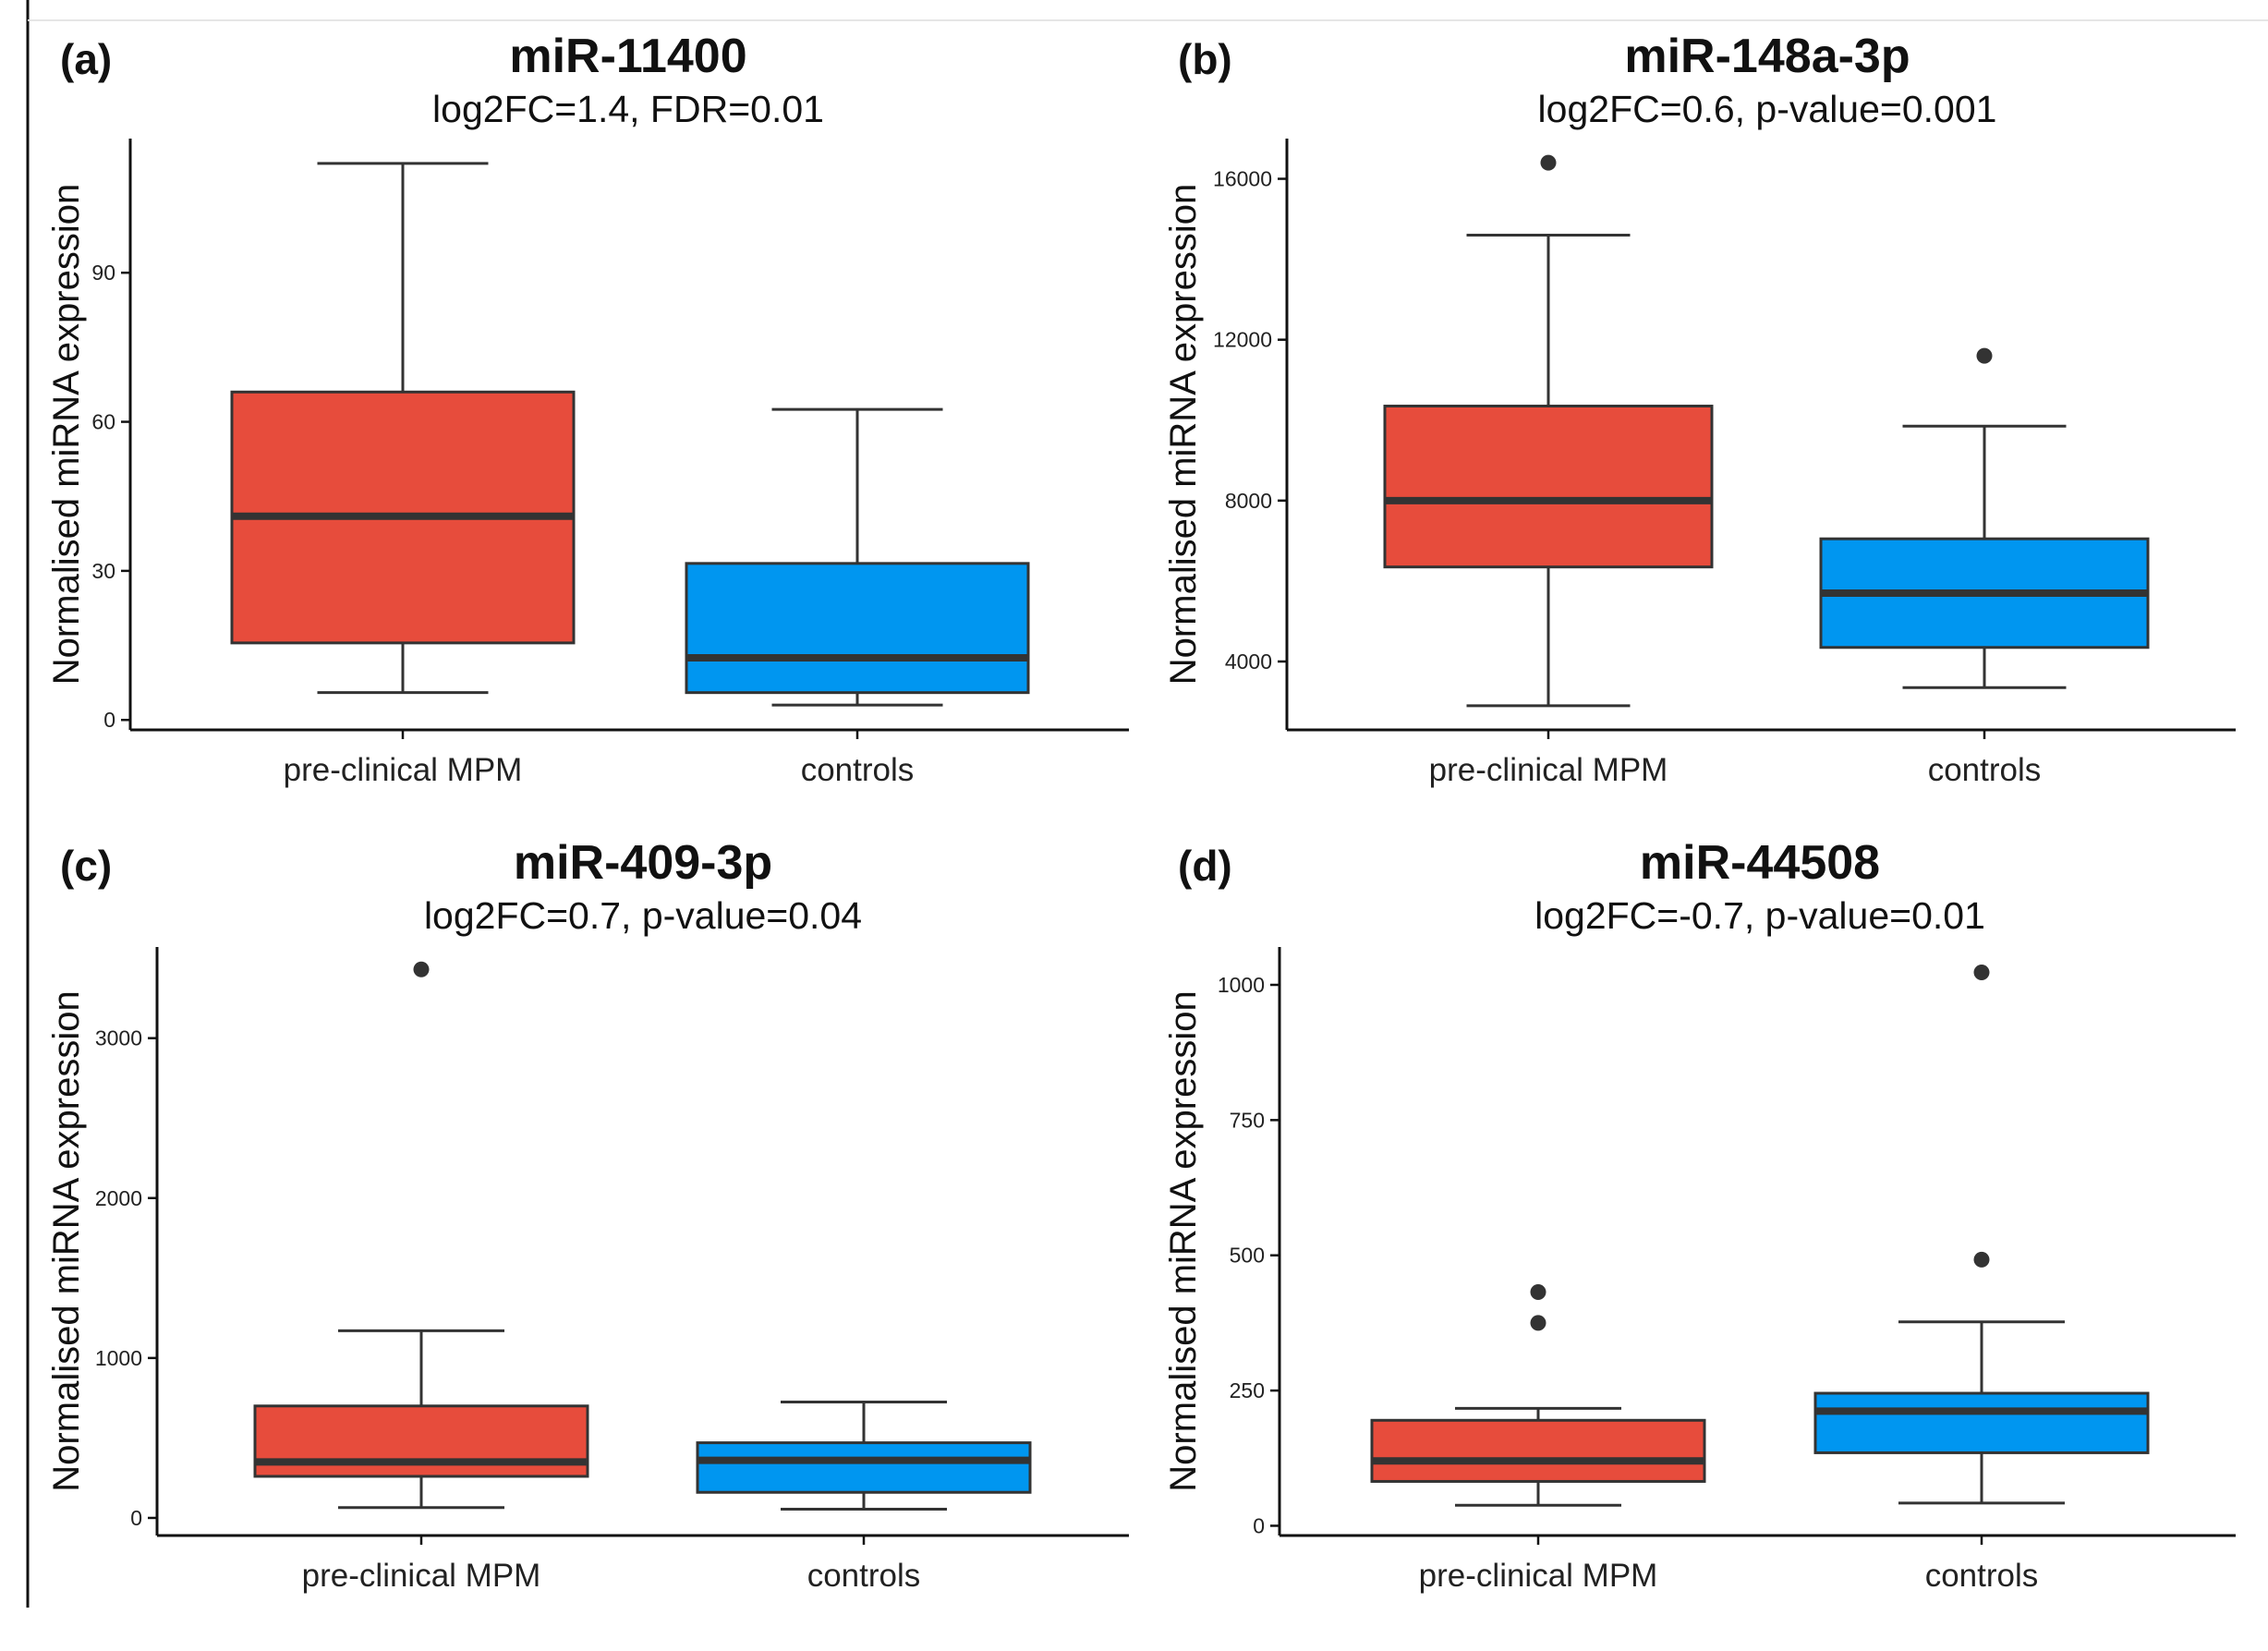 The width and height of the screenshot is (2268, 1651). What do you see at coordinates (1247, 1120) in the screenshot?
I see `y-tick-label: 750` at bounding box center [1247, 1120].